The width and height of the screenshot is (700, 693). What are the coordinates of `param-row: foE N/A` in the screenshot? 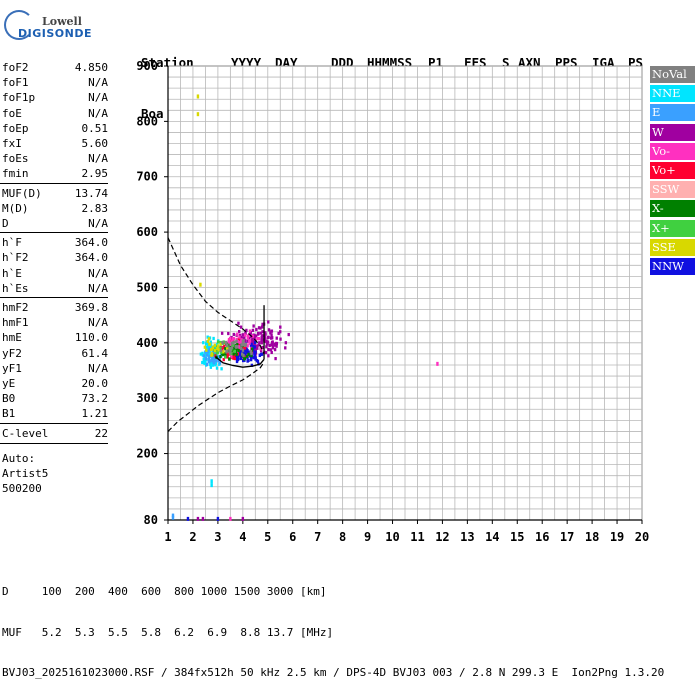 It's located at (55, 113).